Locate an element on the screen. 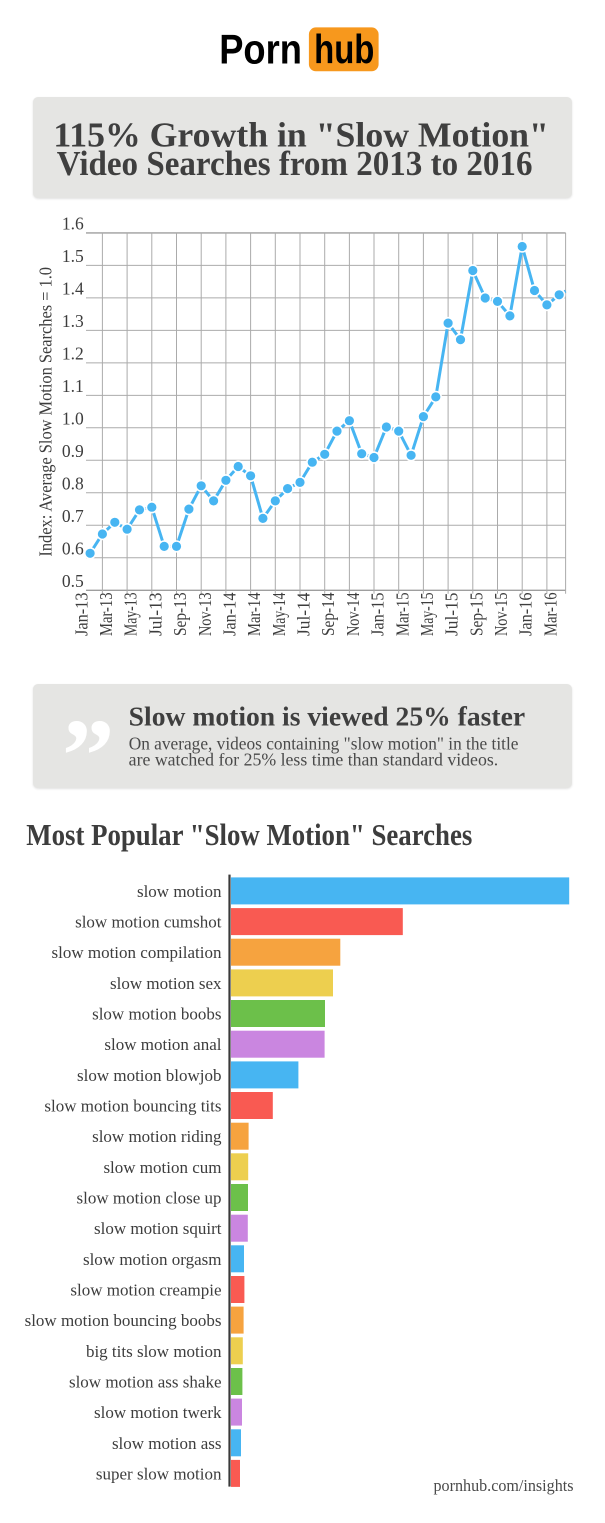 The image size is (605, 1523). svg-text: 1.5 is located at coordinates (73, 256).